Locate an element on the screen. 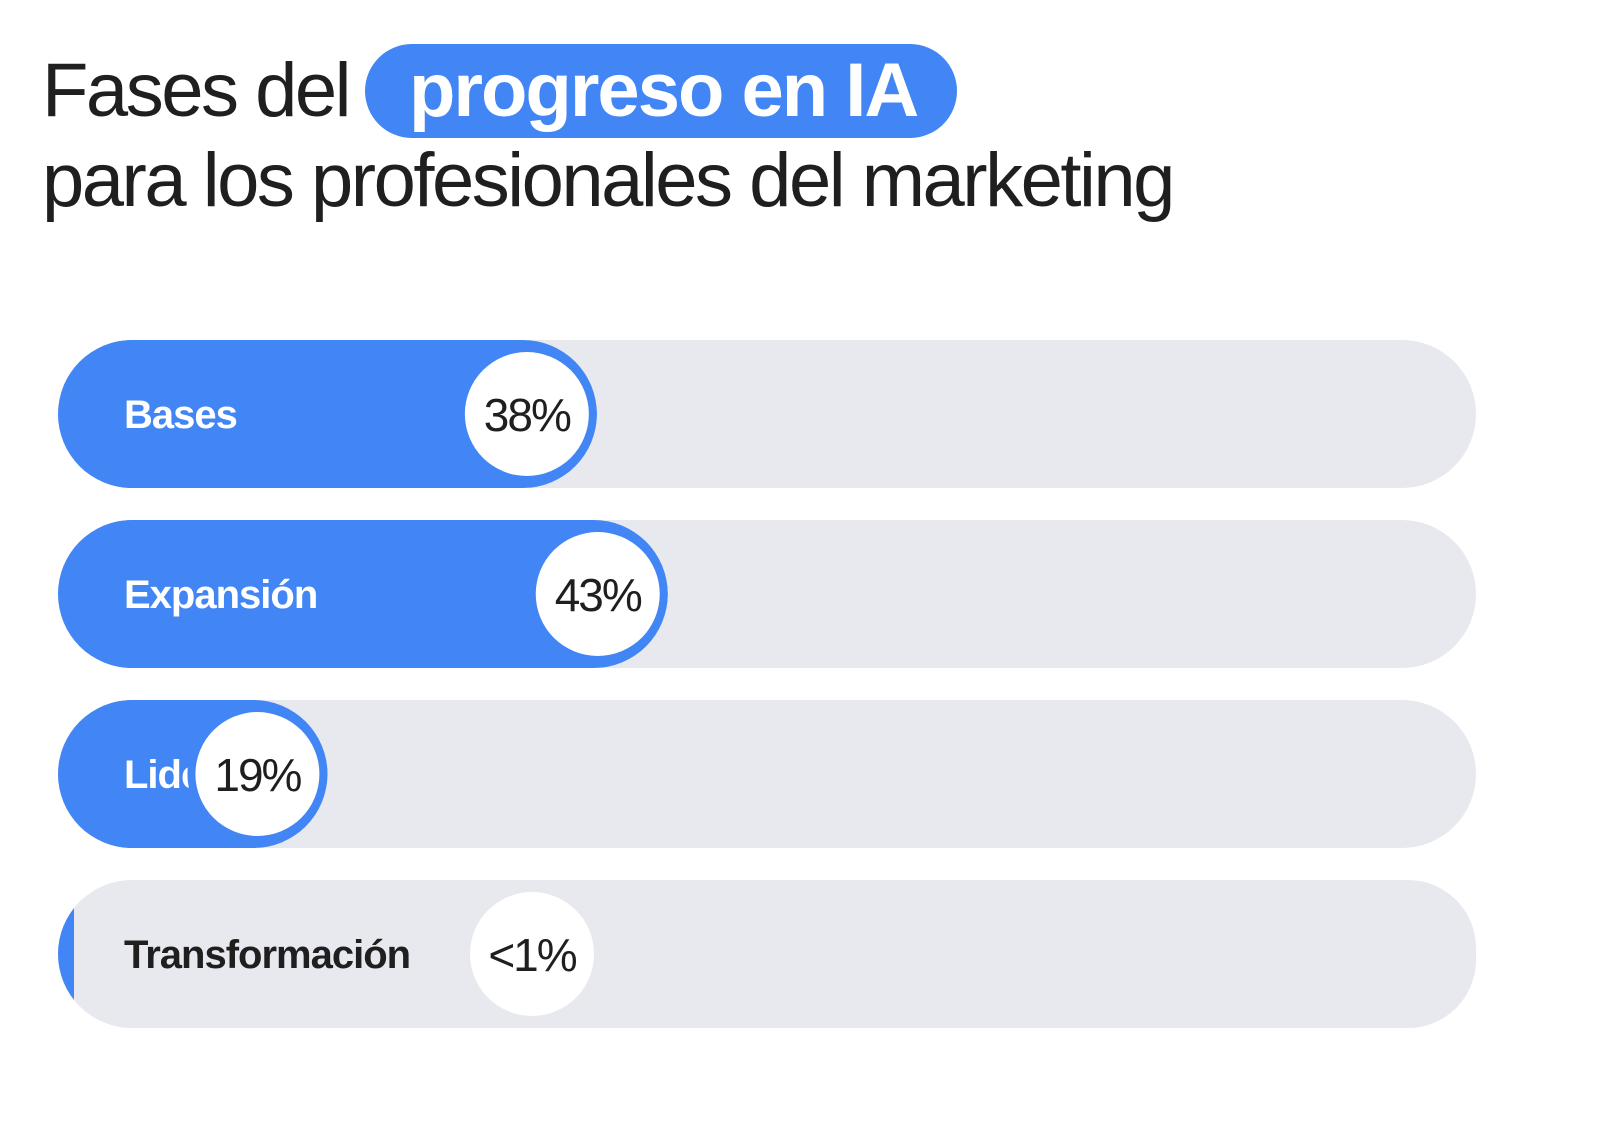  title-highlight-pill: progreso en IA is located at coordinates (661, 91).